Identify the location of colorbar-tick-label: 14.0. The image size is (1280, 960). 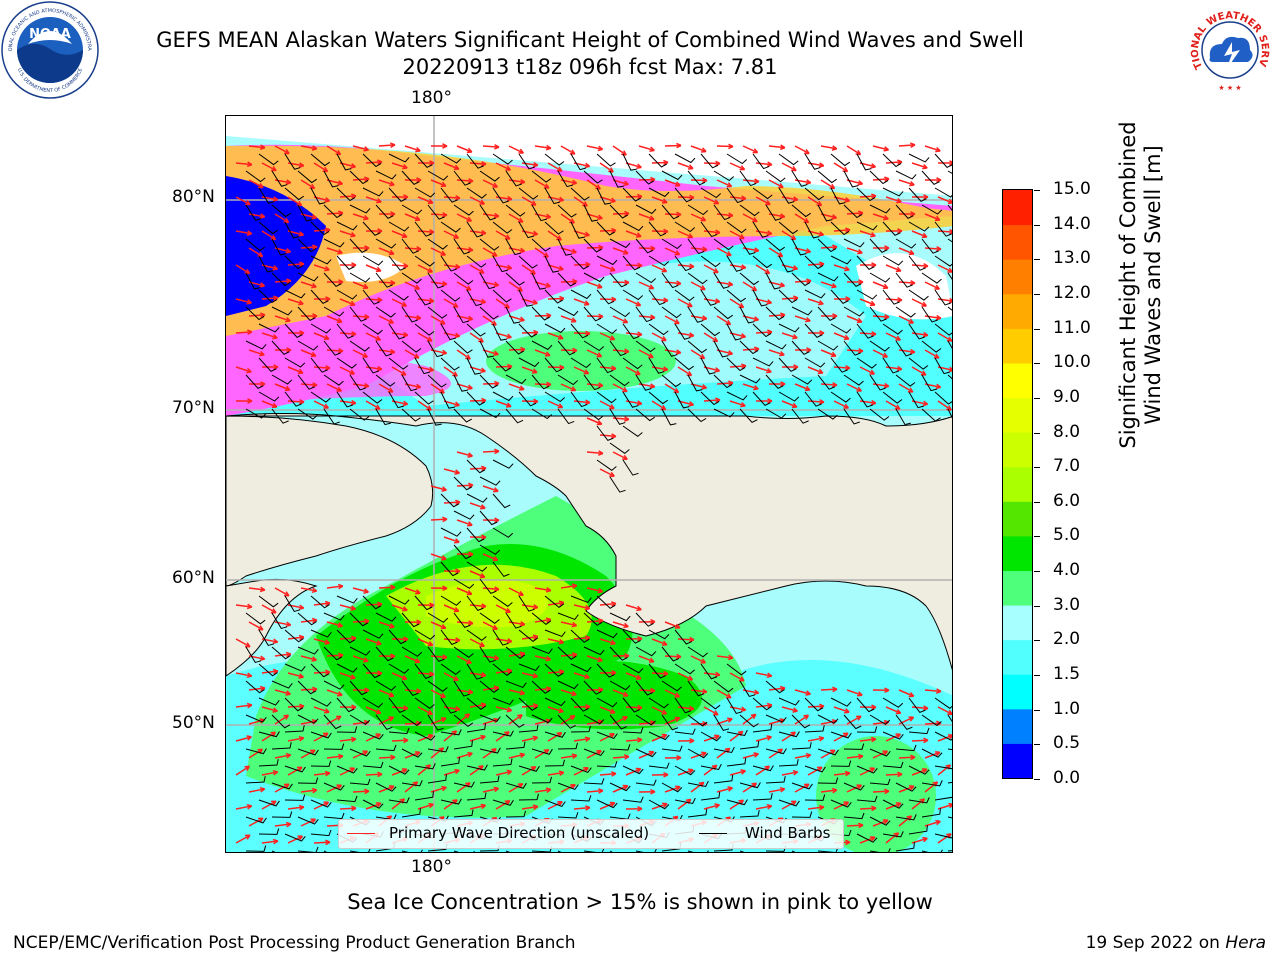
(1072, 223).